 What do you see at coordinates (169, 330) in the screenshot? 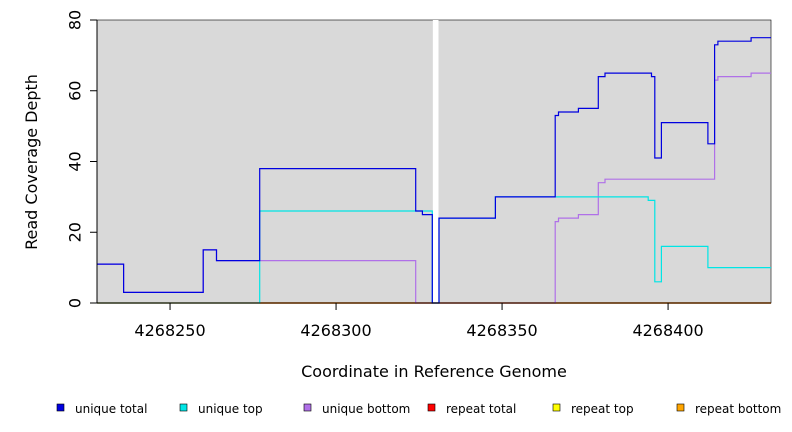
I see `x-tick-label: 4268250` at bounding box center [169, 330].